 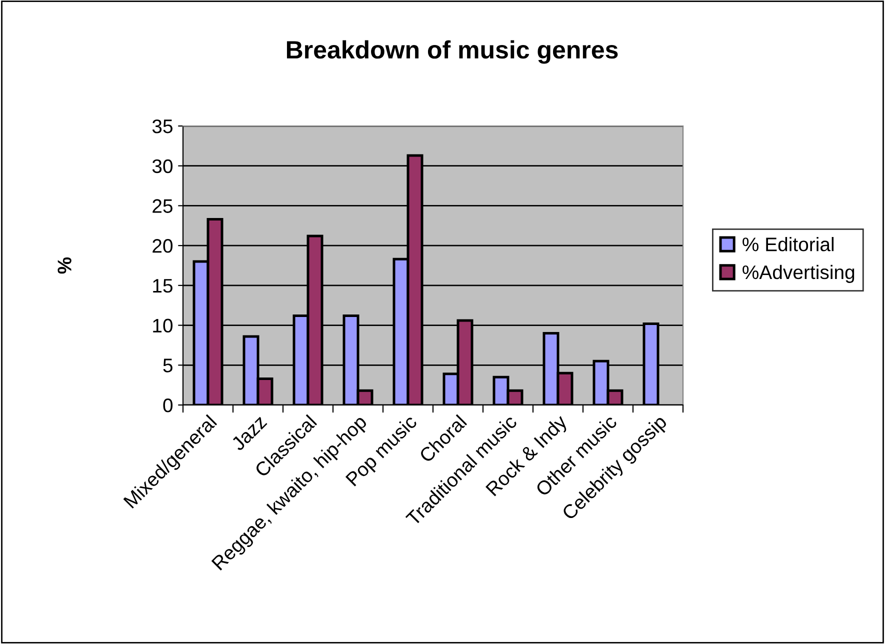 I want to click on y-tick-label: 10, so click(x=163, y=325).